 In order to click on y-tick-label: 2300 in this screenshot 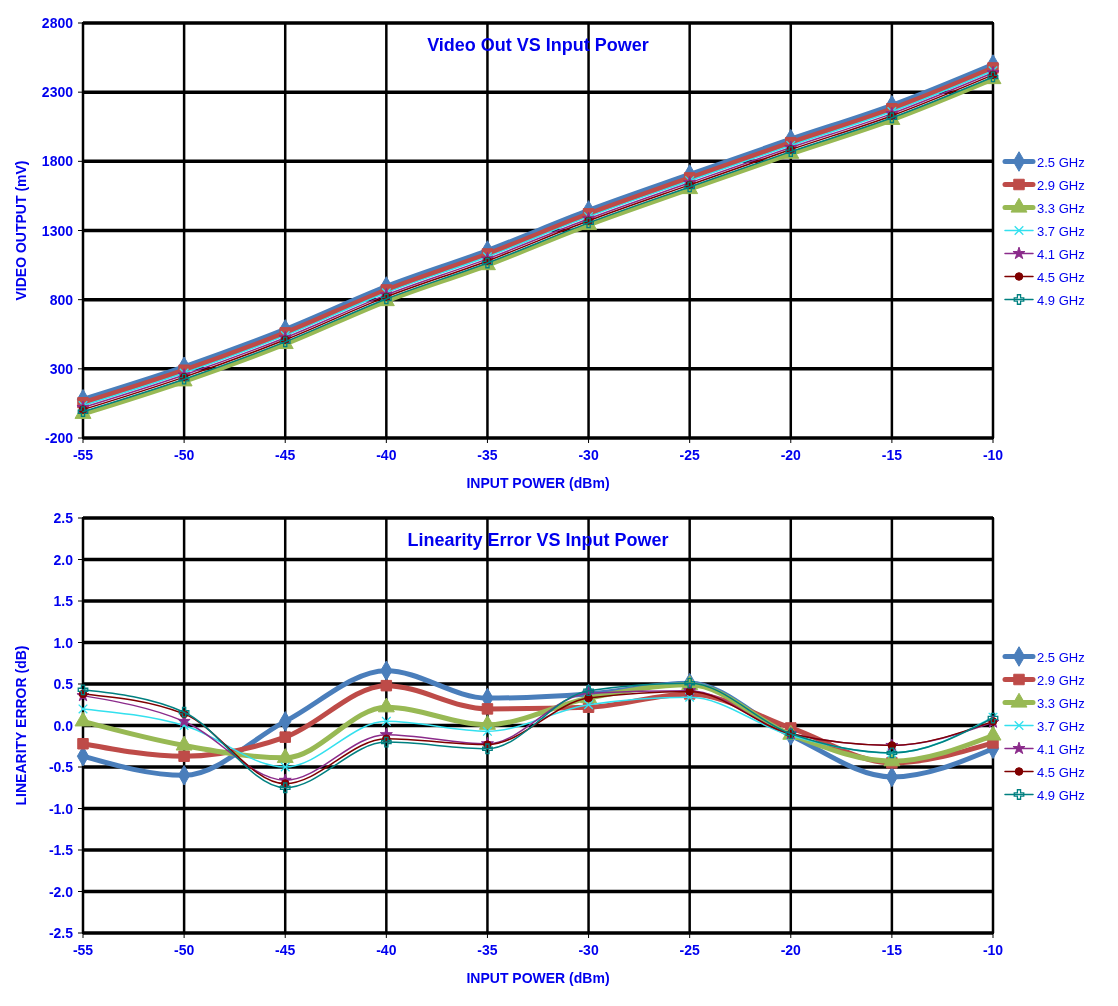, I will do `click(57, 92)`.